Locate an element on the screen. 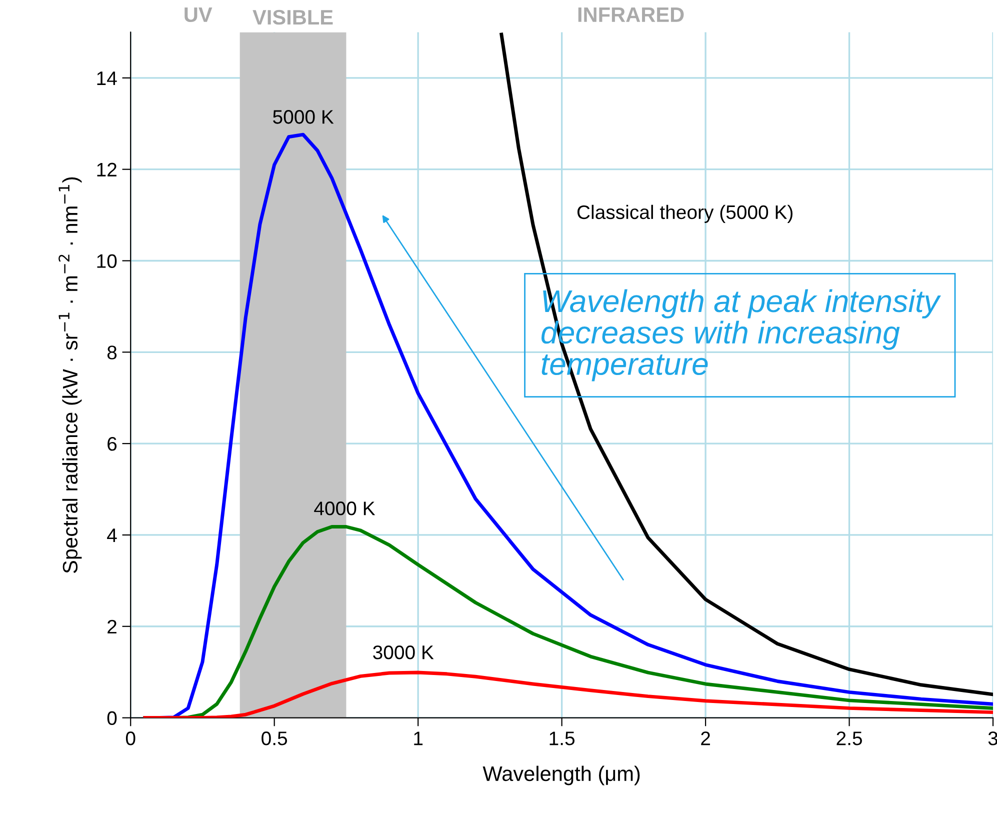  text: INFRARED is located at coordinates (631, 15).